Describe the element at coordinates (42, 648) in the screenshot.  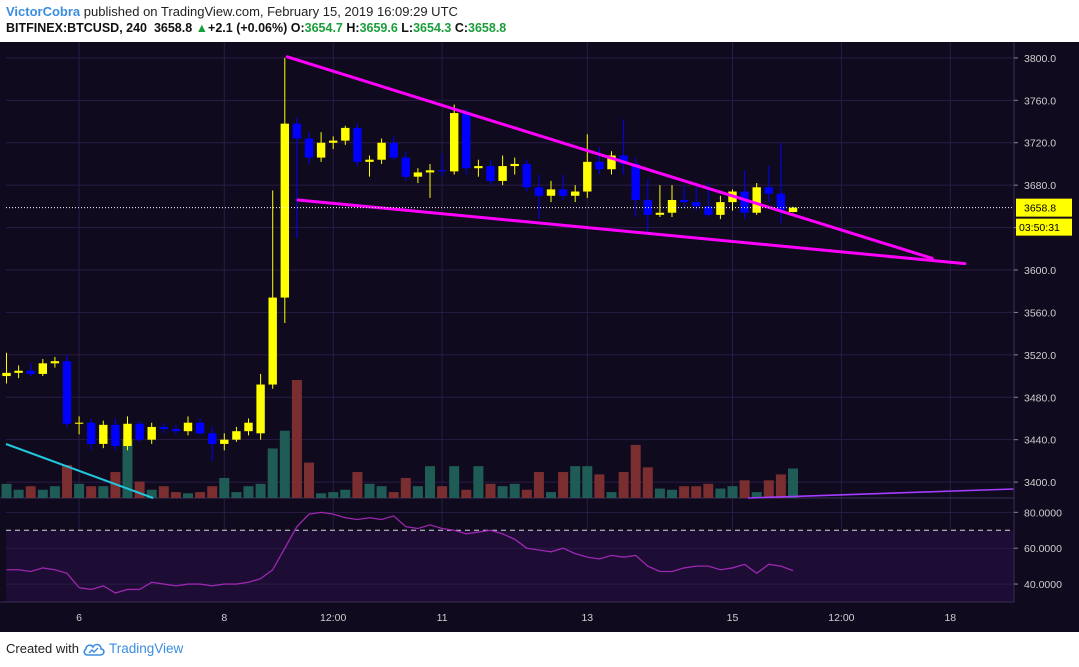
I see `created-with-text: Created with` at that location.